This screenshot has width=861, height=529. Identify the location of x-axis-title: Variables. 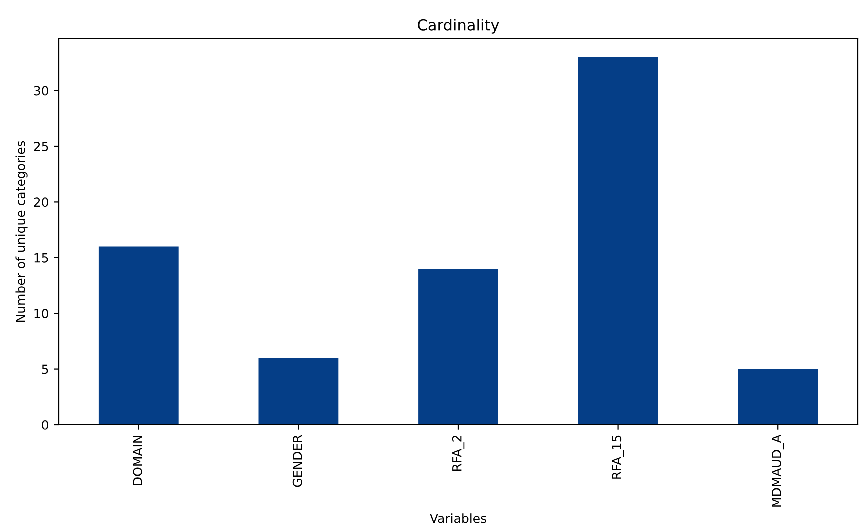
(458, 519).